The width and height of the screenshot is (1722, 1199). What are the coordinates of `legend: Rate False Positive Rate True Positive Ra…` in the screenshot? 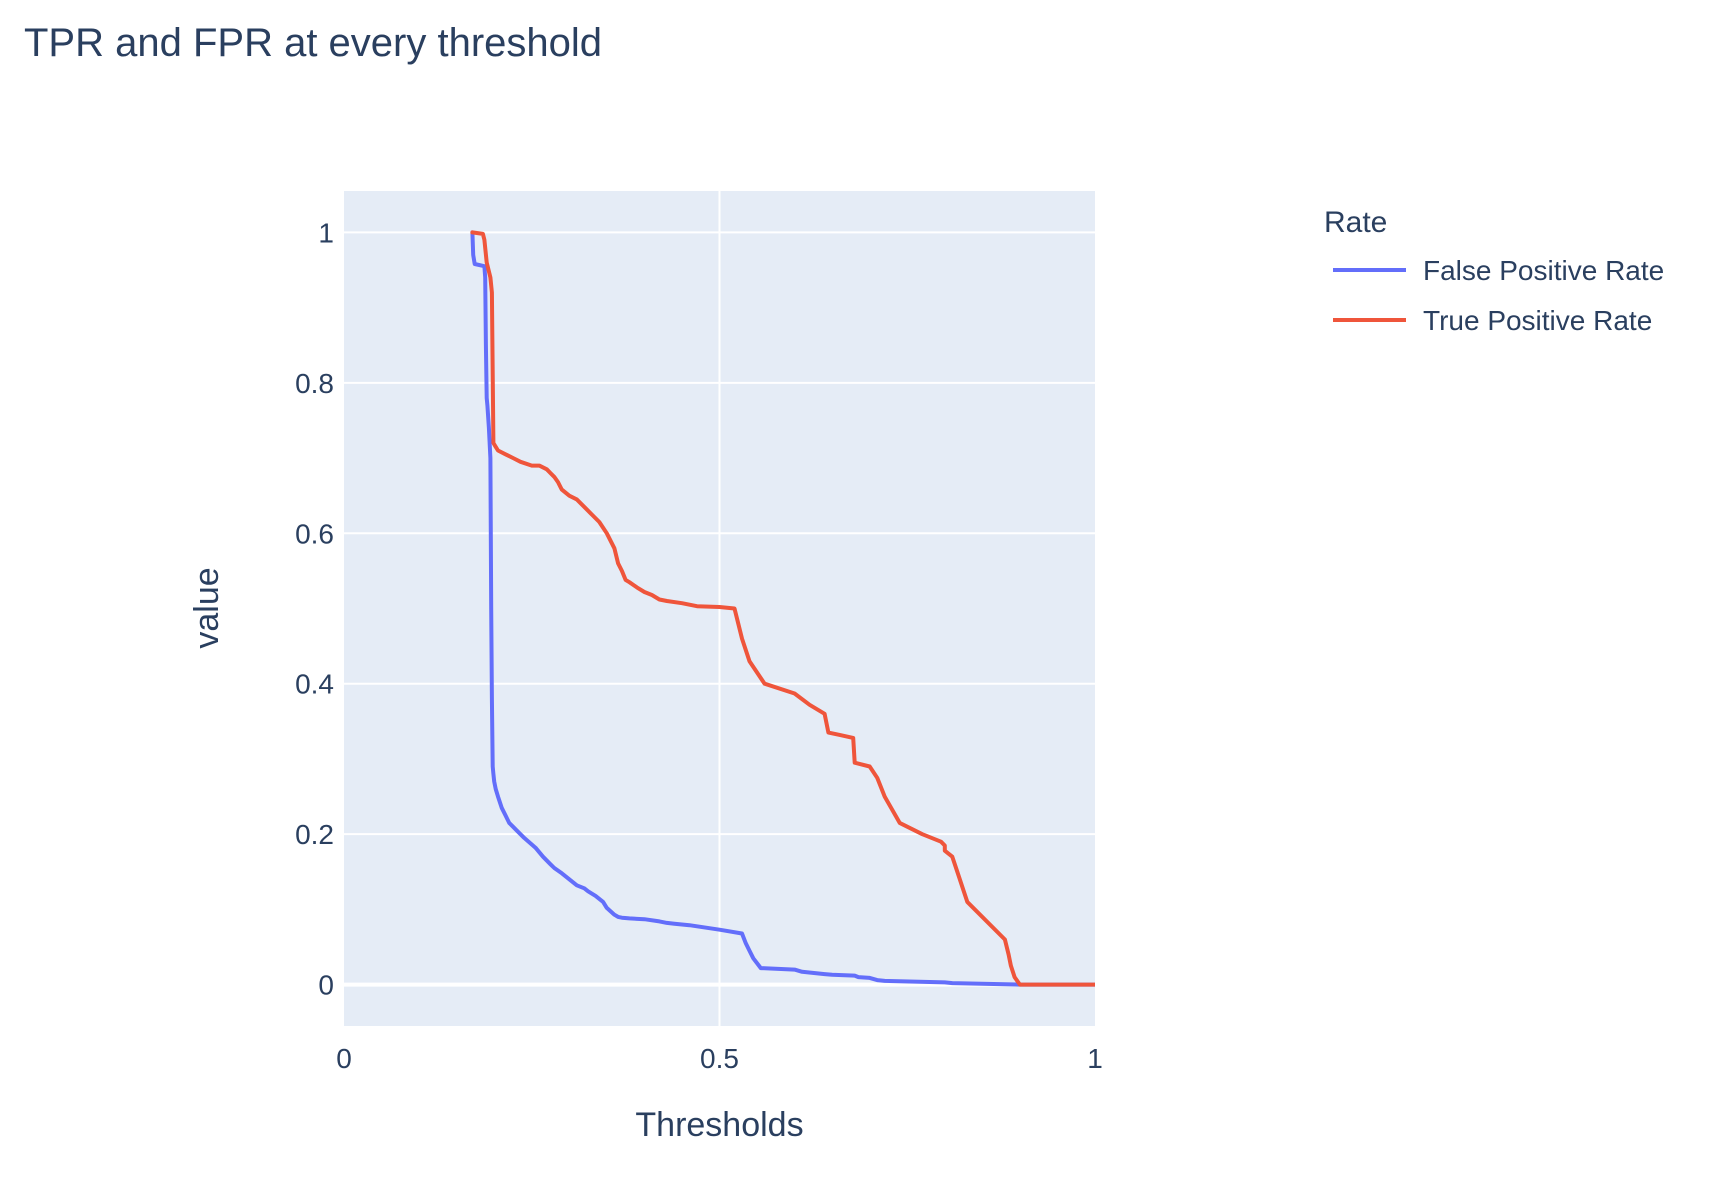 It's located at (1494, 271).